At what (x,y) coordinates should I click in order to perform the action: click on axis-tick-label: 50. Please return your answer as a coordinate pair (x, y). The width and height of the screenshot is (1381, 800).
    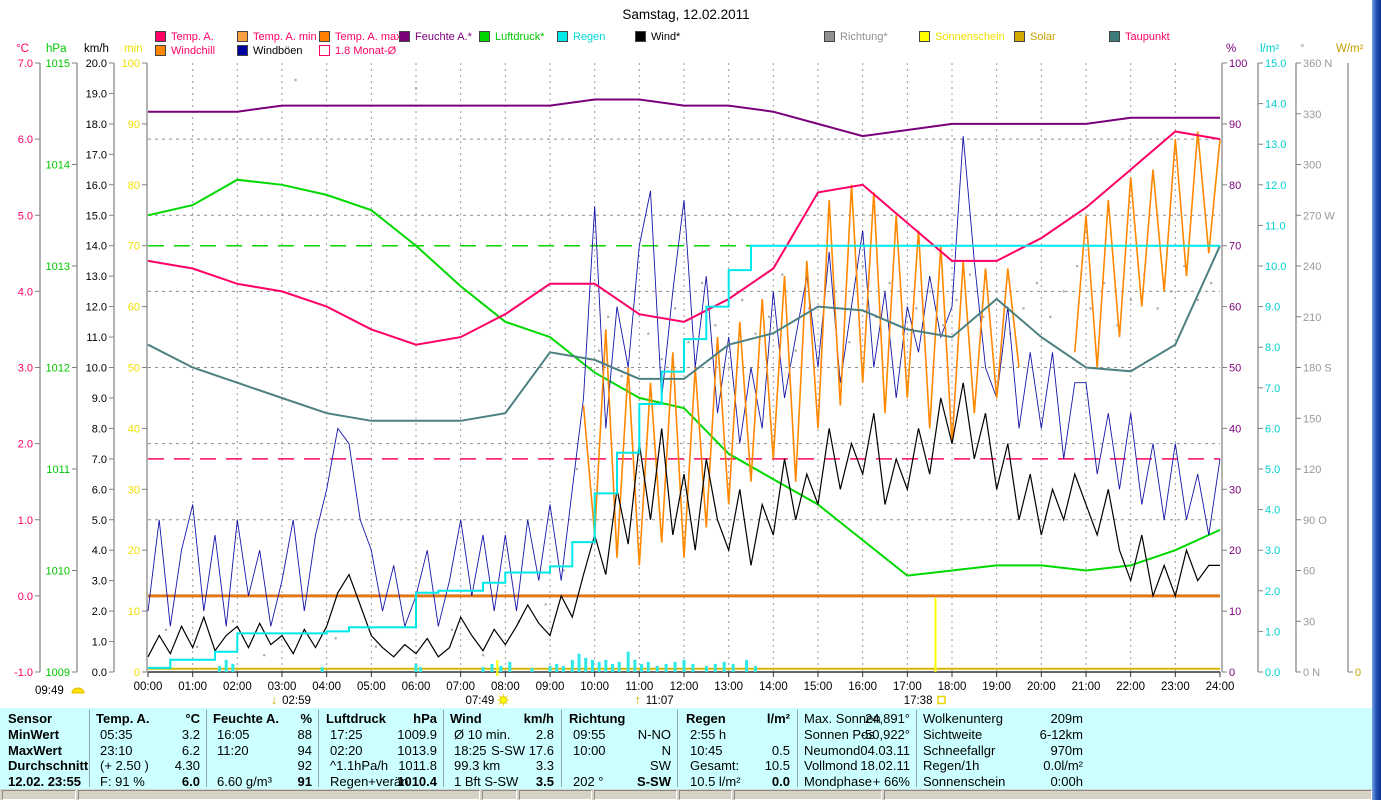
    Looking at the image, I should click on (1235, 369).